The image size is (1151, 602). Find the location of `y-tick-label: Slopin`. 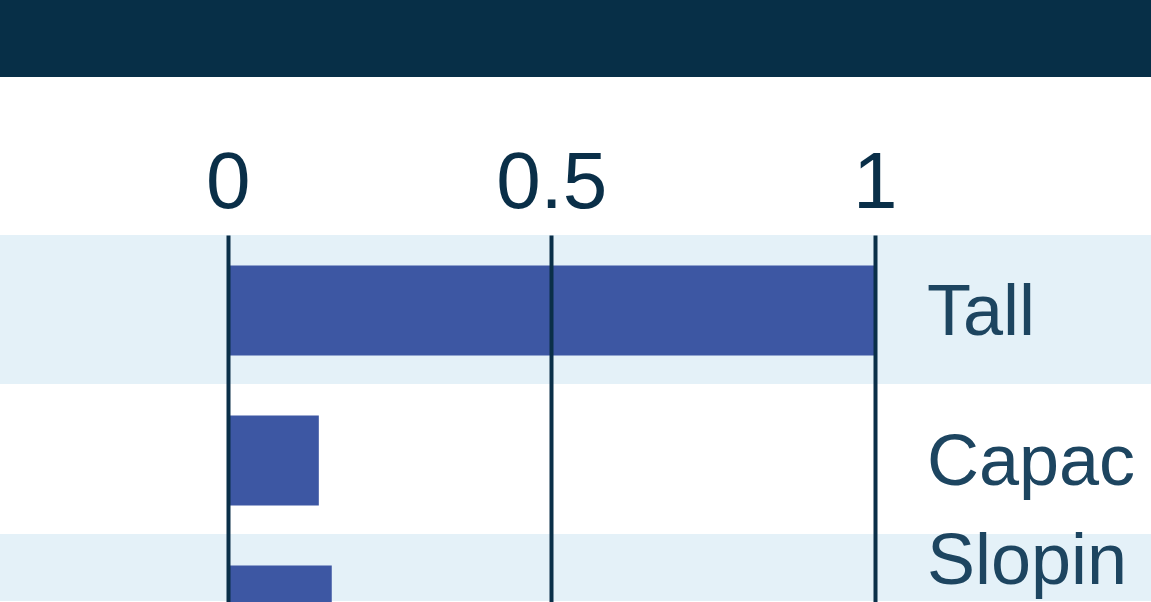

y-tick-label: Slopin is located at coordinates (1027, 559).